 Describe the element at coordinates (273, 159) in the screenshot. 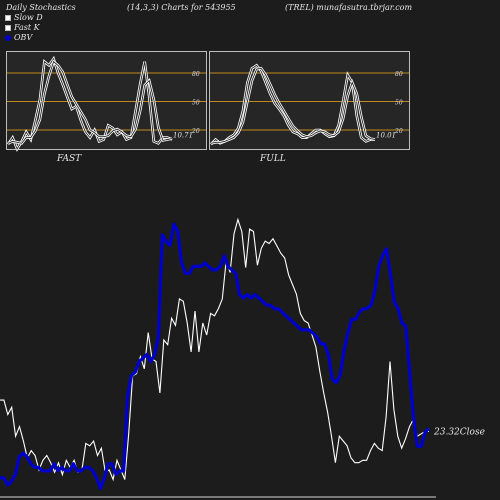

I see `full-panel-label: FULL` at that location.